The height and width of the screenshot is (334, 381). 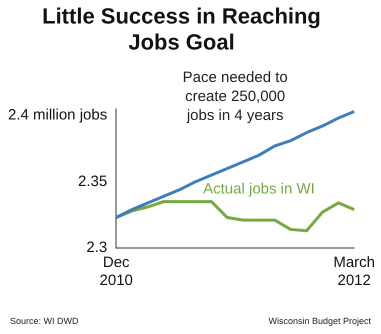 I want to click on x-tick-label: Dec 2010, so click(x=116, y=272).